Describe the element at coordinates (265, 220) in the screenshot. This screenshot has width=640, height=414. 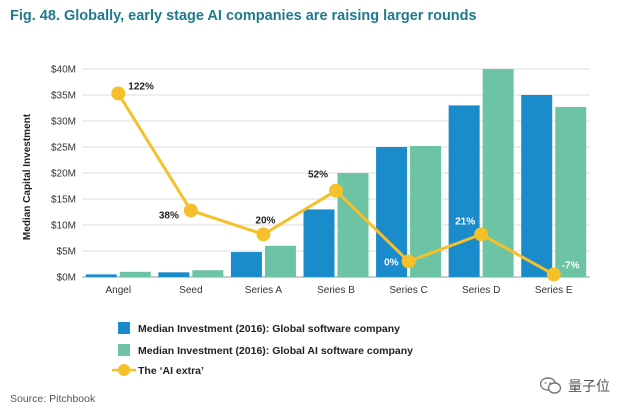
I see `ai-extra-label: 20%` at that location.